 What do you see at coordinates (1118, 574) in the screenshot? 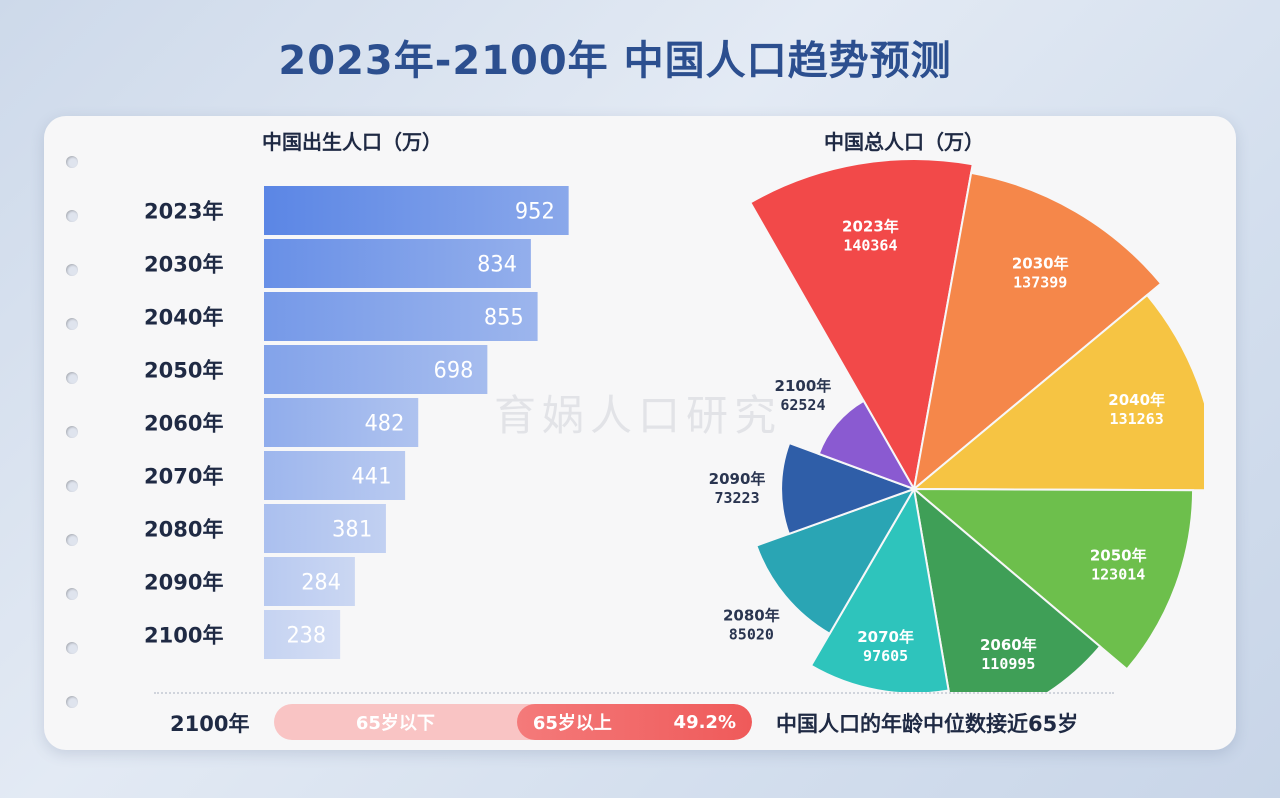
I see `slice-value-label: 123014` at bounding box center [1118, 574].